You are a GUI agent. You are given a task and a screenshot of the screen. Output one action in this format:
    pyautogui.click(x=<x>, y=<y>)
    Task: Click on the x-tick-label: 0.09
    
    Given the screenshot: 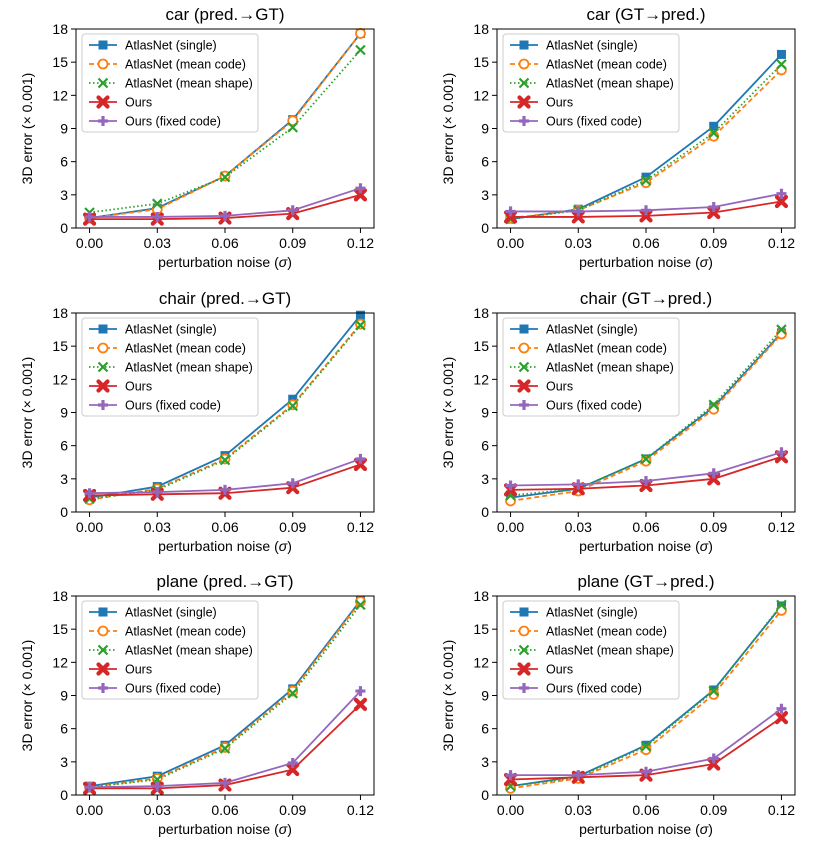 What is the action you would take?
    pyautogui.click(x=292, y=527)
    